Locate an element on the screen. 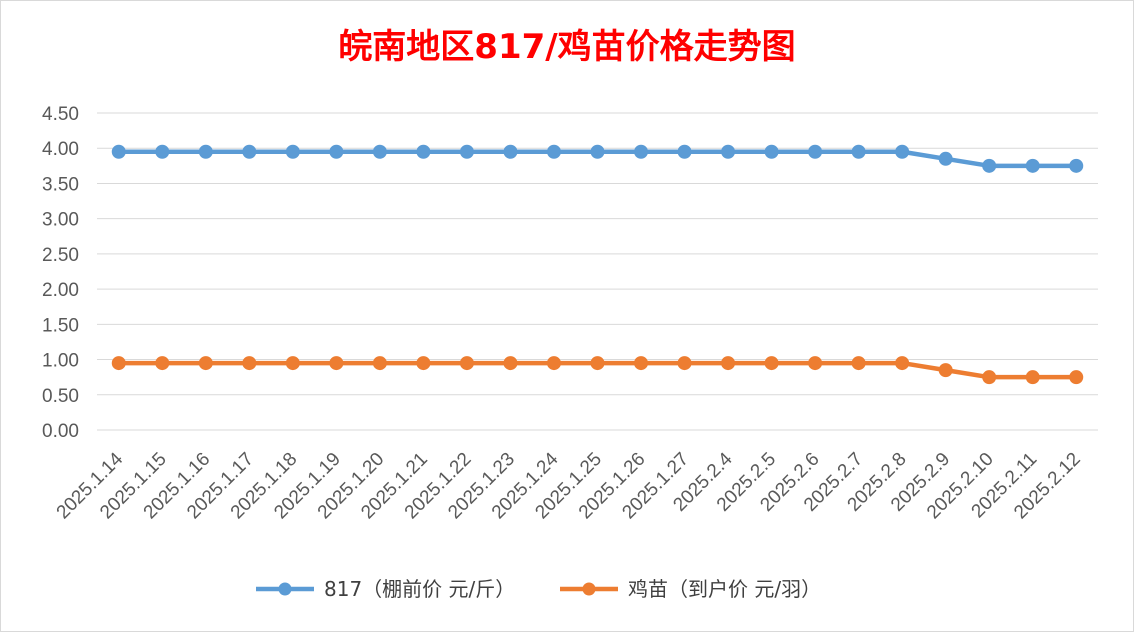  y-tick-label: 1.50 is located at coordinates (60, 325).